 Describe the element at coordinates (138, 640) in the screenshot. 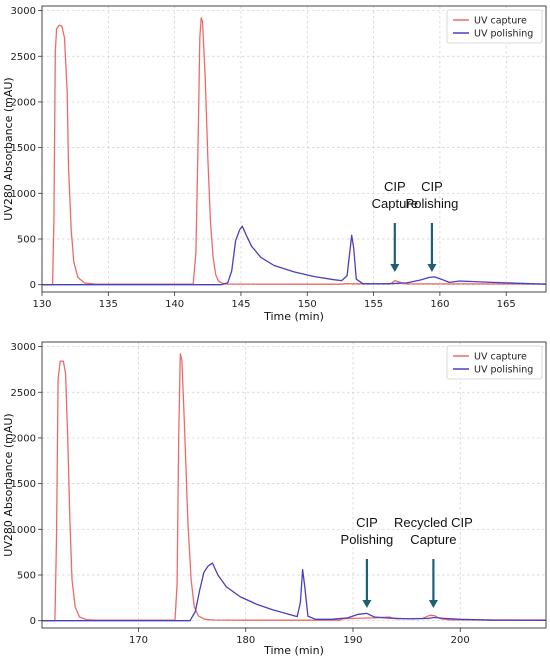

I see `x-tick-label: 170` at that location.